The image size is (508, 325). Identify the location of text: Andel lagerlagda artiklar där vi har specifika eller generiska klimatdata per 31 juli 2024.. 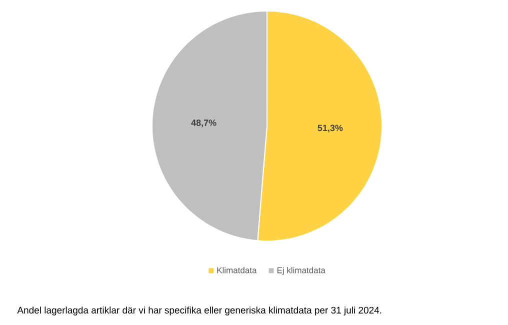
(199, 311).